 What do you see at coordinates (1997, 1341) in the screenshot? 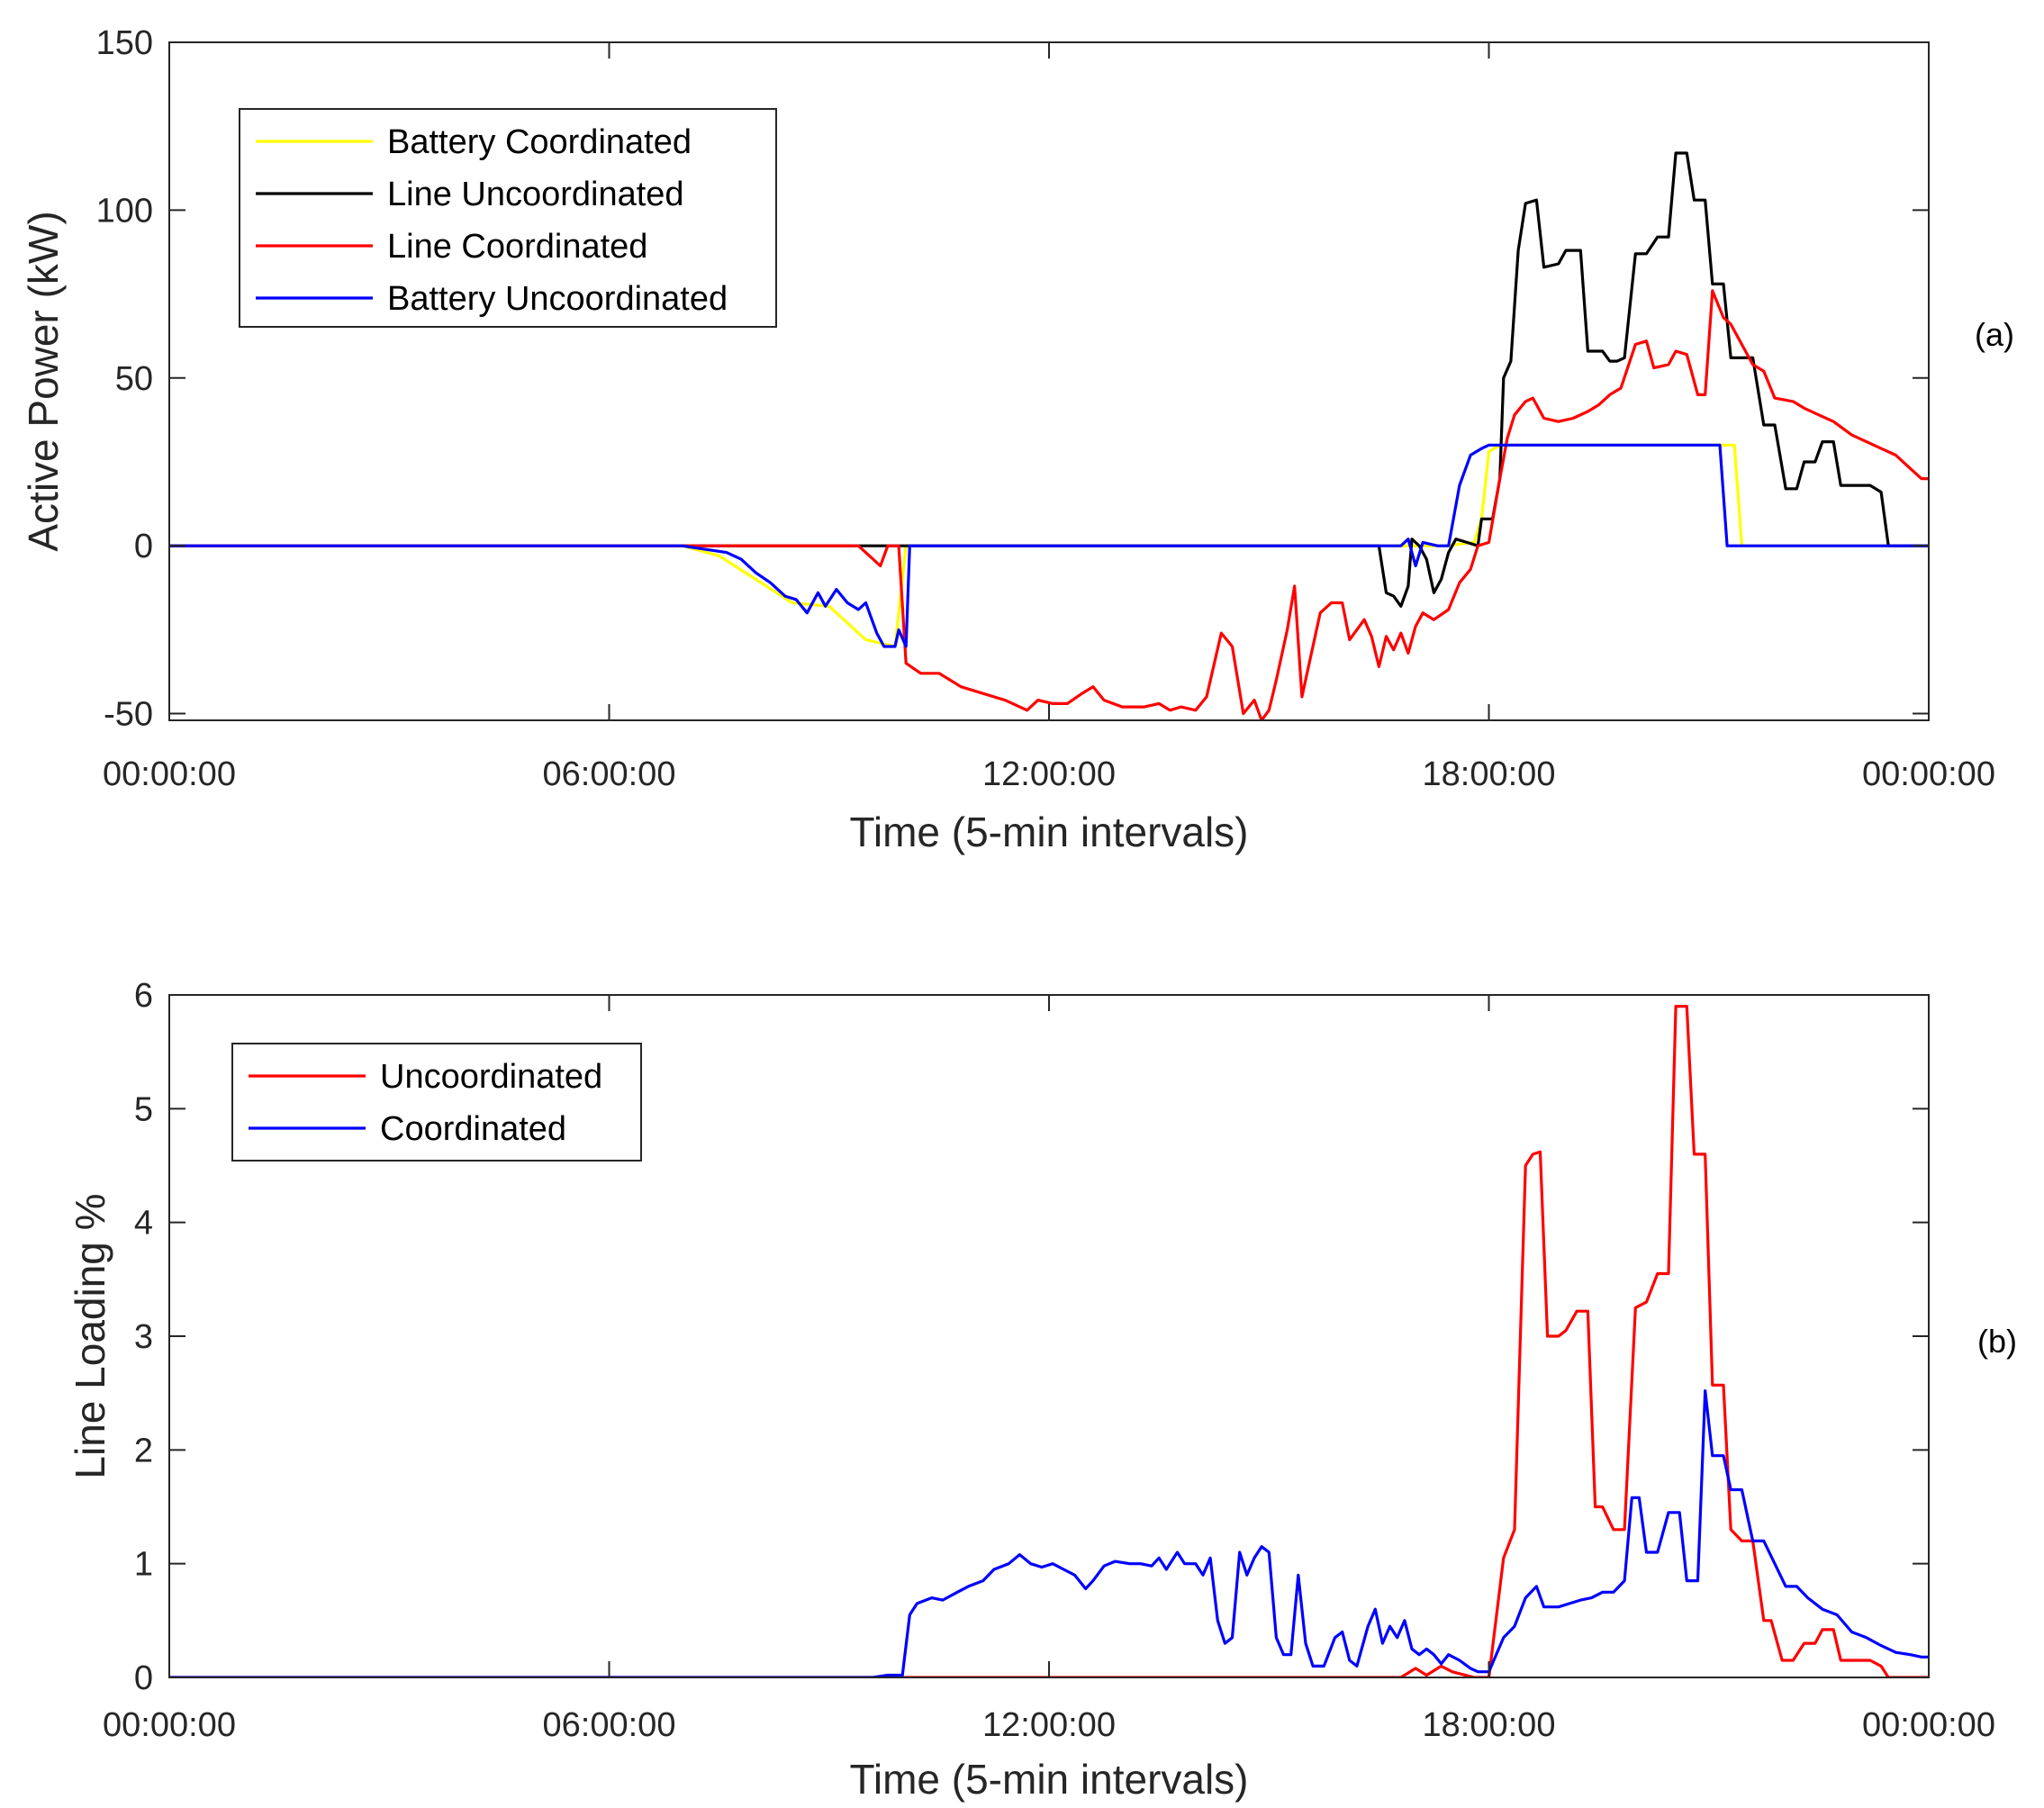
I see `panel-label: (b)` at bounding box center [1997, 1341].